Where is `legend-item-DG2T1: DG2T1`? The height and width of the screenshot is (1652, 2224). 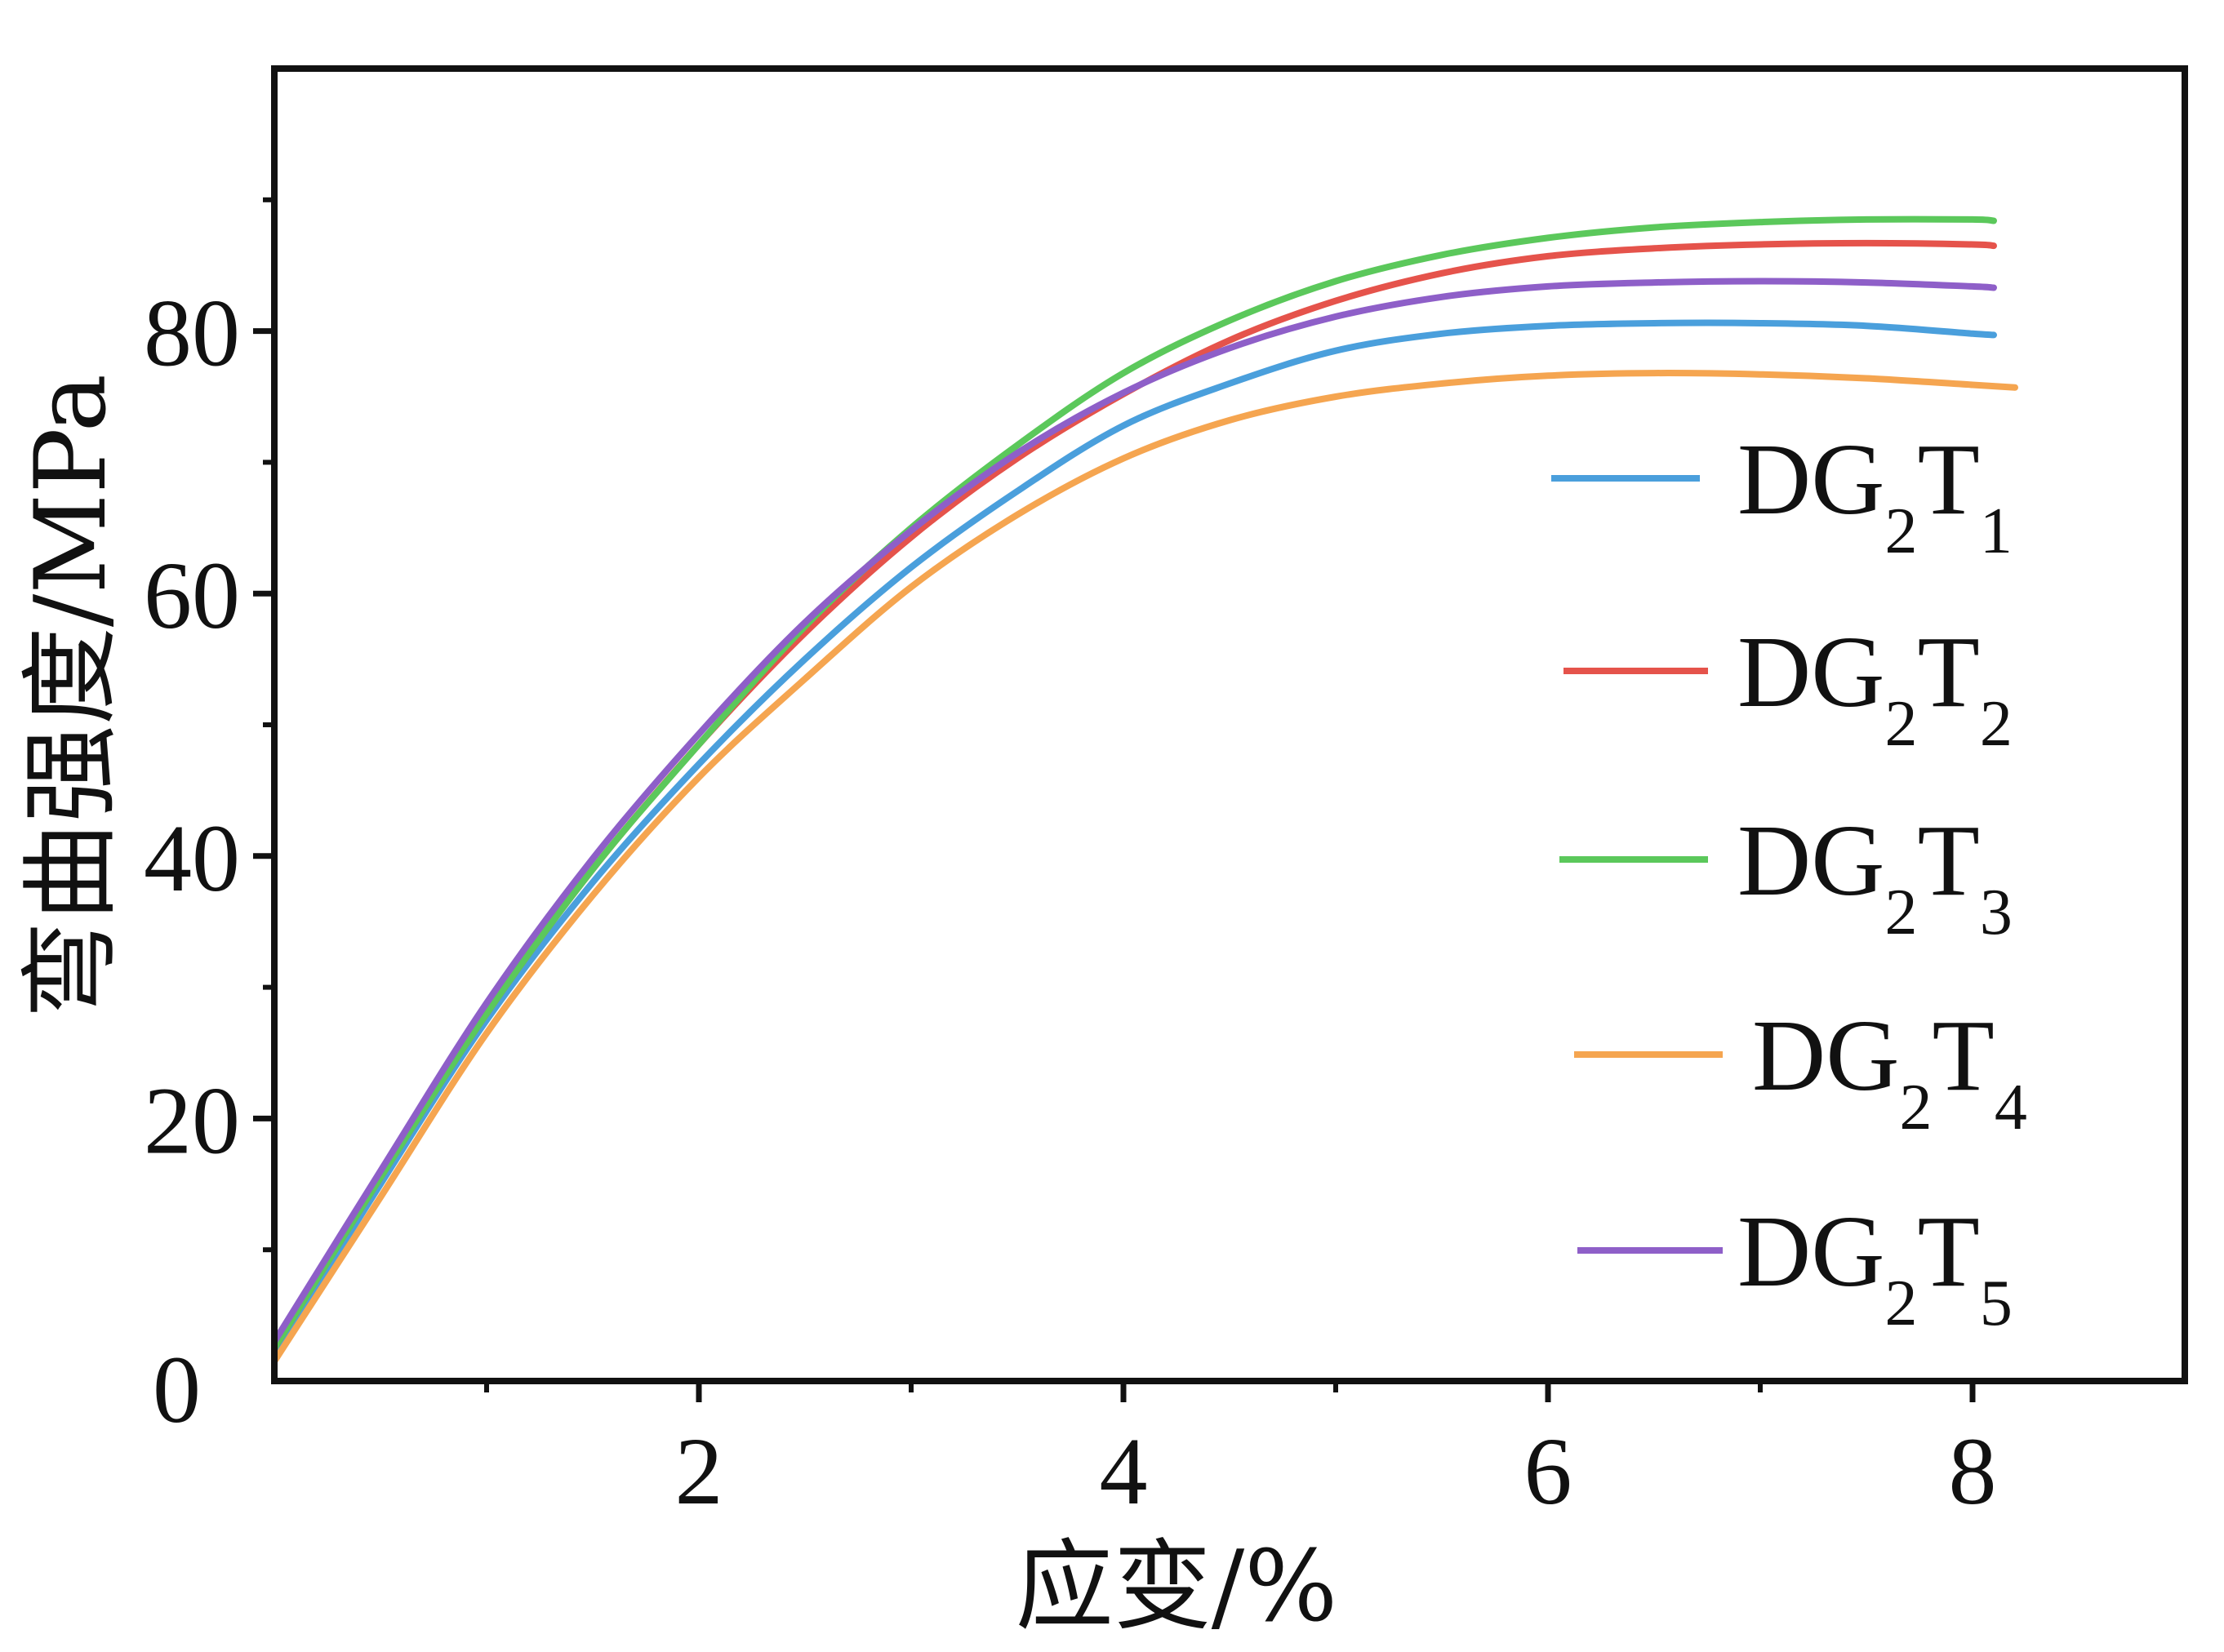 legend-item-DG2T1: DG2T1 is located at coordinates (1782, 495).